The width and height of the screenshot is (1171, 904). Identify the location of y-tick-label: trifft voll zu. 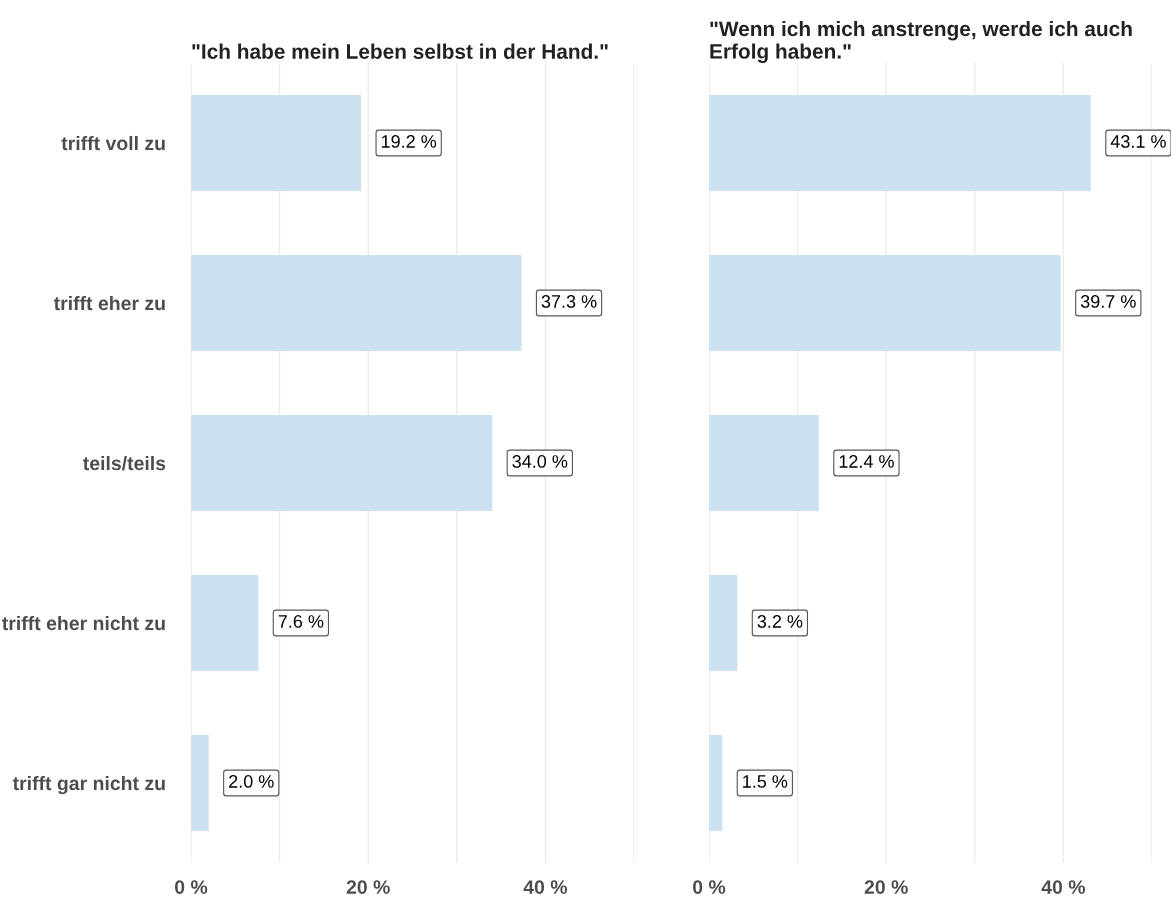
(113, 143).